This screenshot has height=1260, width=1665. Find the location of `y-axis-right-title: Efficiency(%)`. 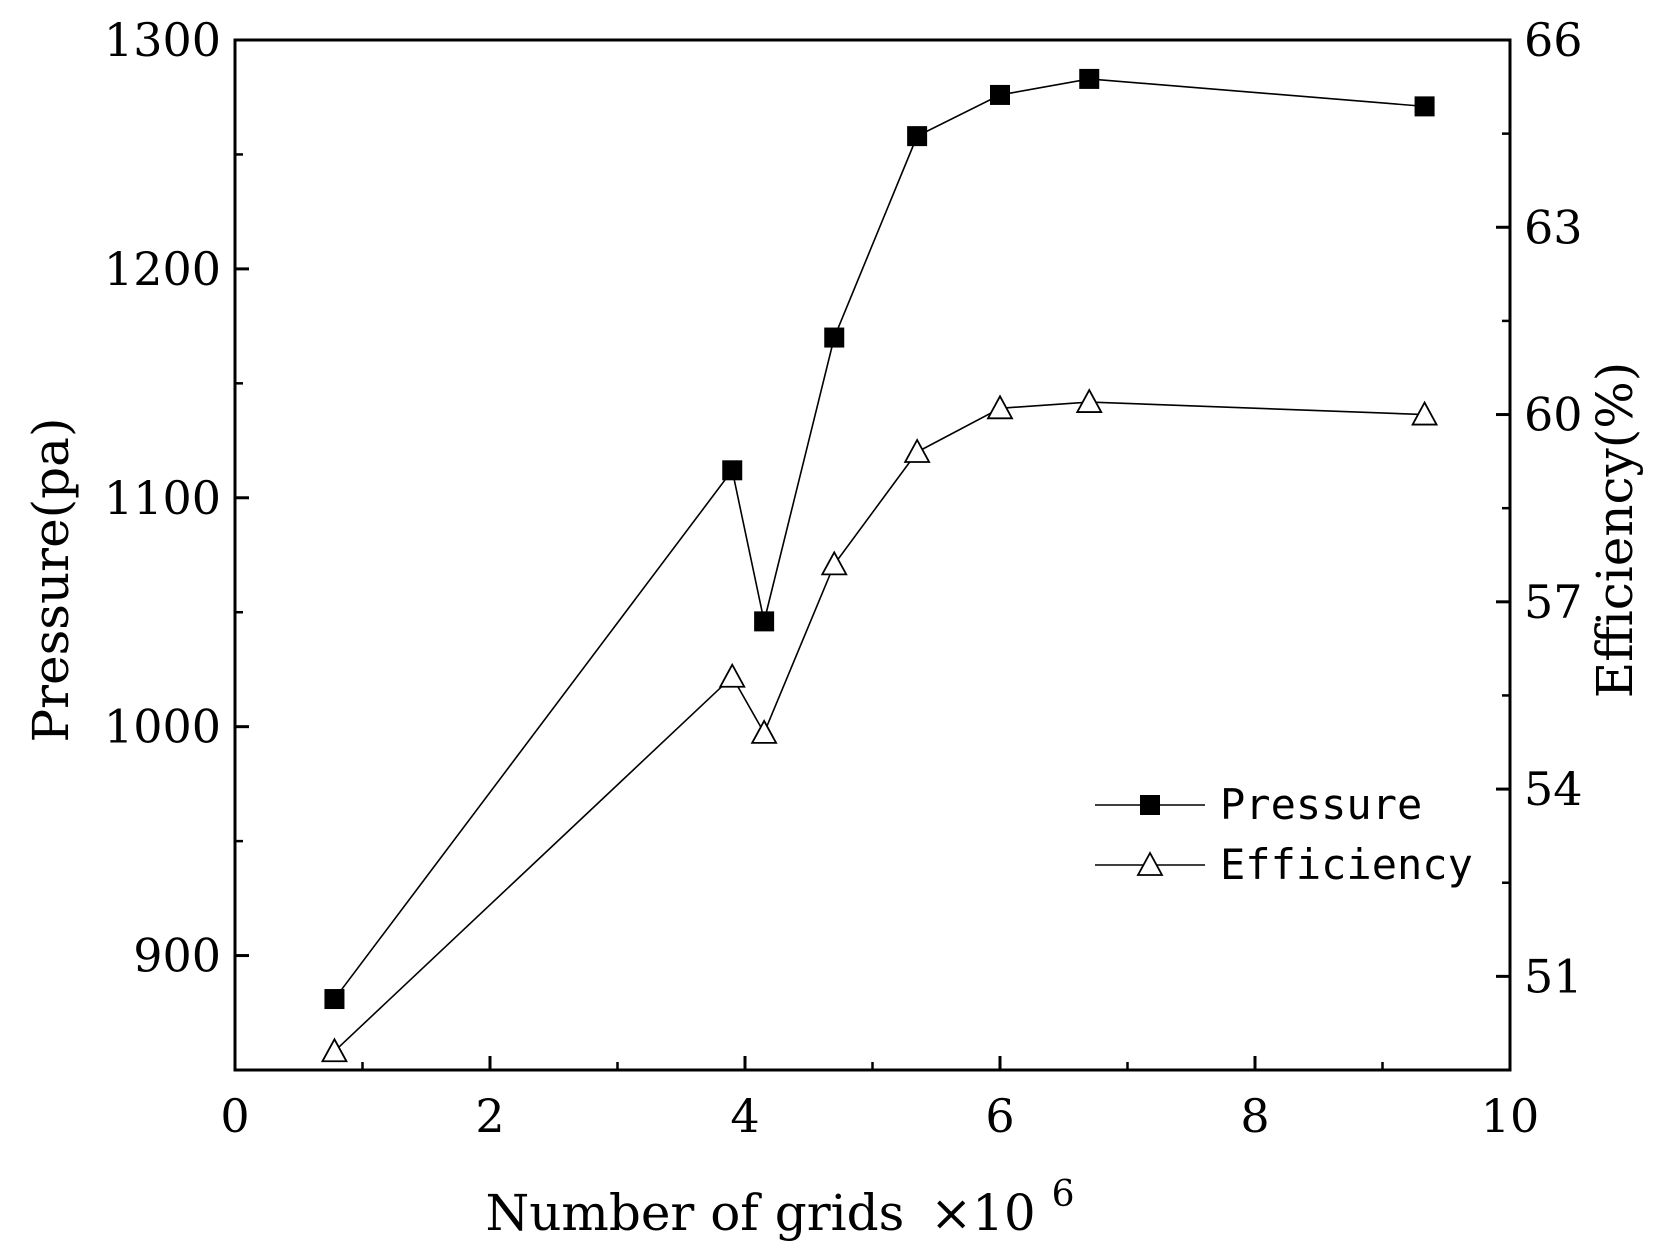

y-axis-right-title: Efficiency(%) is located at coordinates (1615, 530).